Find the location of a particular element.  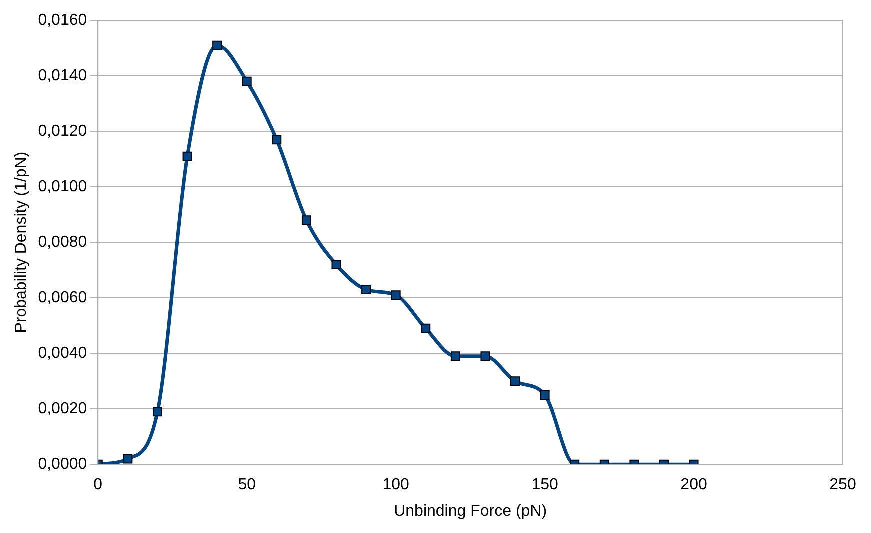

x-tick-label: 0 is located at coordinates (98, 485).